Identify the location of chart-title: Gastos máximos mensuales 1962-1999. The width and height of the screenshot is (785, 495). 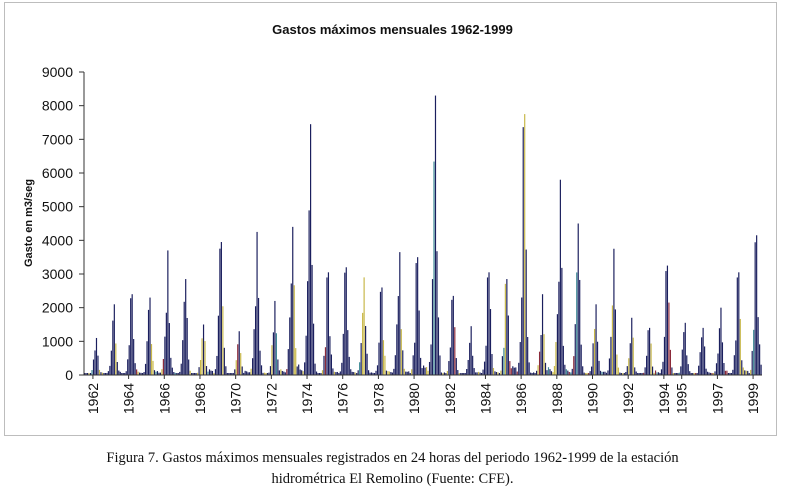
(392, 29).